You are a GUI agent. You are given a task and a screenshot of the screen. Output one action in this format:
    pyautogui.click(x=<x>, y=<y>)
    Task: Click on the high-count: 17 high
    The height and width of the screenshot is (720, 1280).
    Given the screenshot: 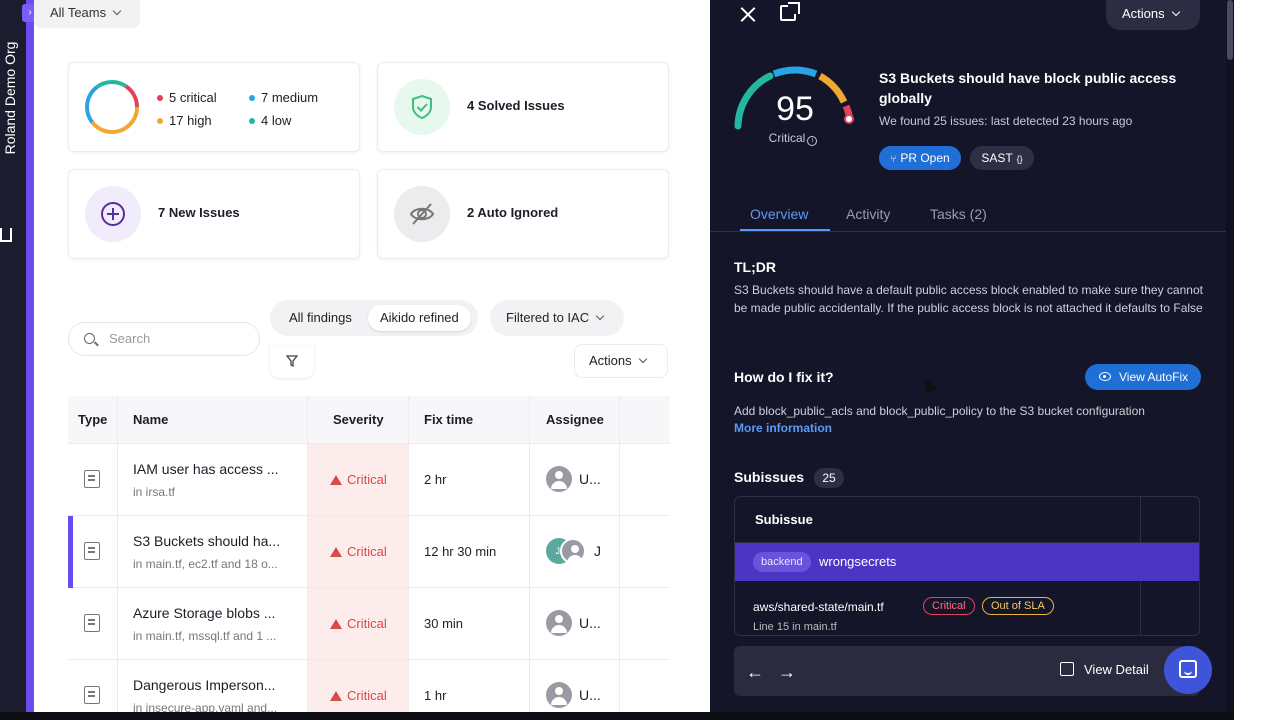 What is the action you would take?
    pyautogui.click(x=184, y=120)
    